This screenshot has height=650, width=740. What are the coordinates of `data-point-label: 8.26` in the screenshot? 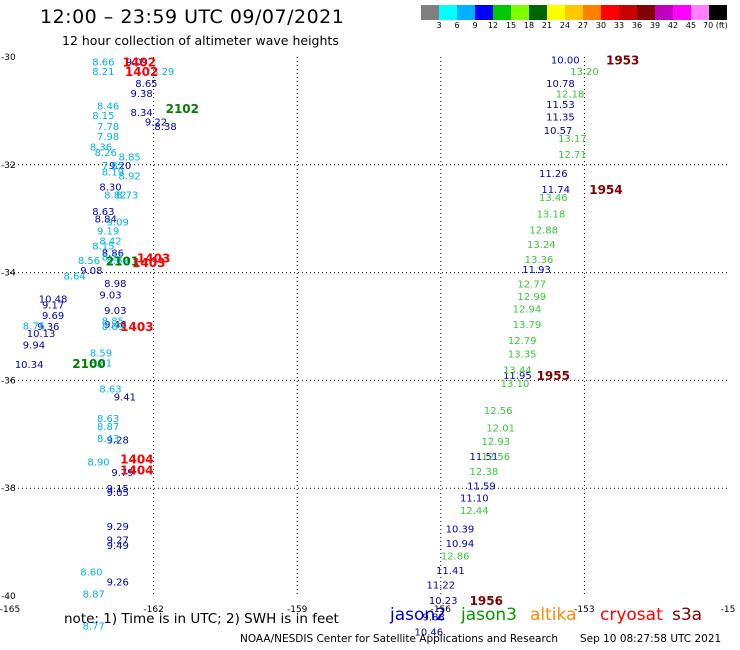 It's located at (106, 153).